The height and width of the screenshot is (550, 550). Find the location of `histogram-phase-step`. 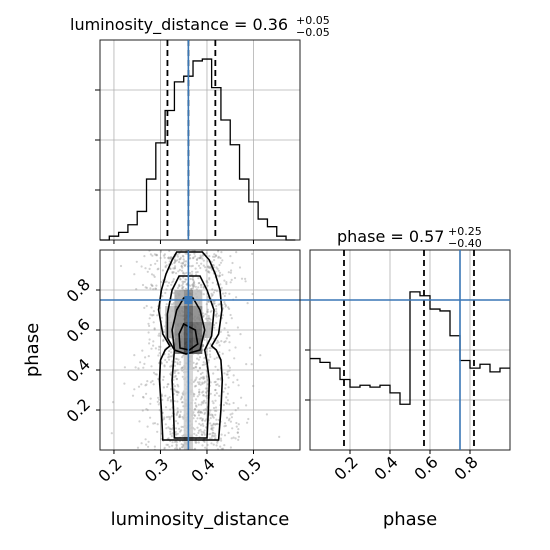

histogram-phase-step is located at coordinates (410, 348).